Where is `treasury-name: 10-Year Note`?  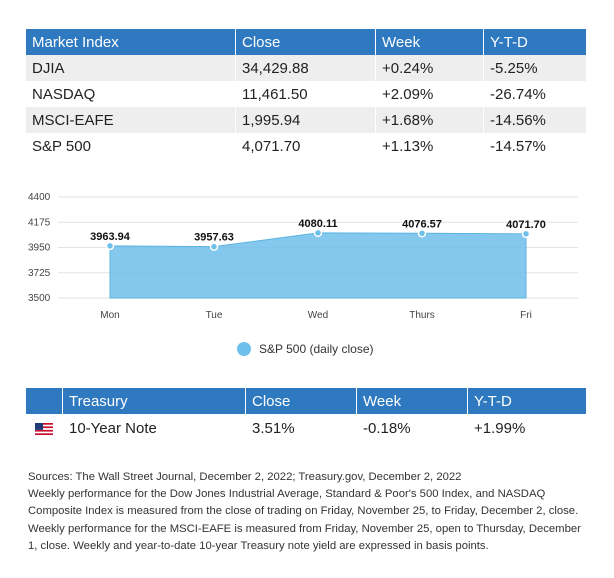
treasury-name: 10-Year Note is located at coordinates (154, 428).